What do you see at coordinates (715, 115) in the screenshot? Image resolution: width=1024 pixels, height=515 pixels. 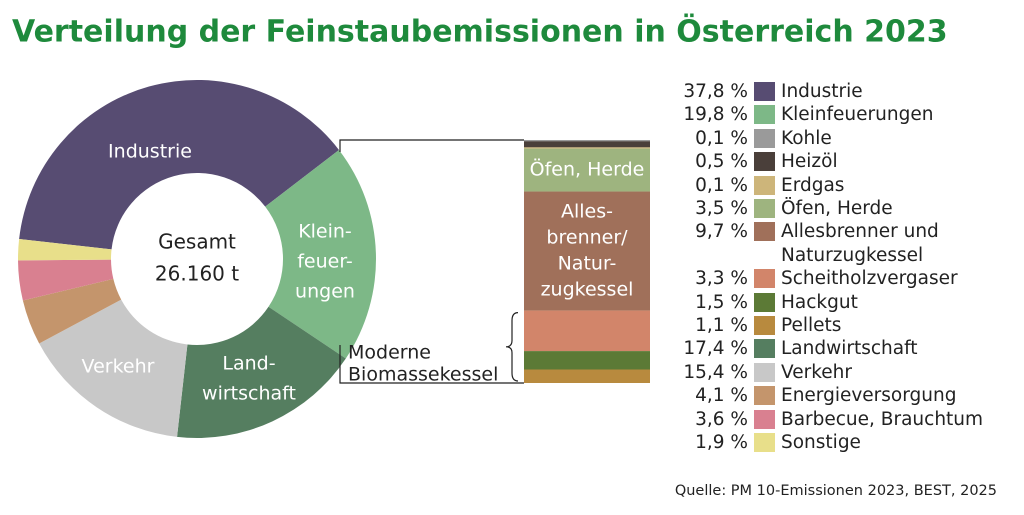 I see `legend-value: 19,8 %` at bounding box center [715, 115].